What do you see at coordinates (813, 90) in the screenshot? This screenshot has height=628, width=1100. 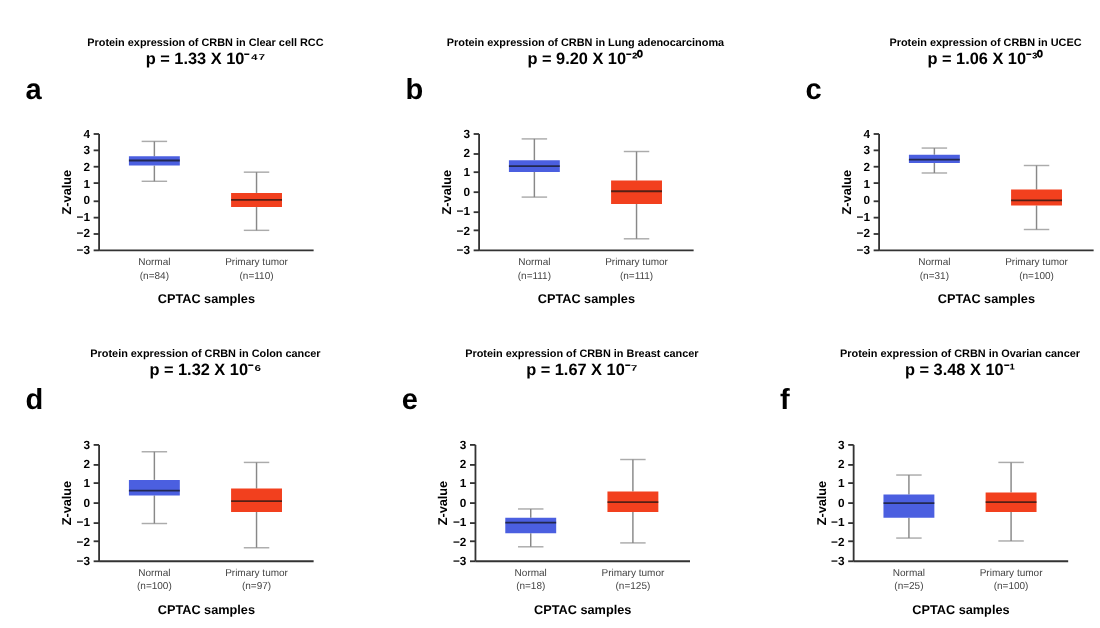 I see `text: c` at bounding box center [813, 90].